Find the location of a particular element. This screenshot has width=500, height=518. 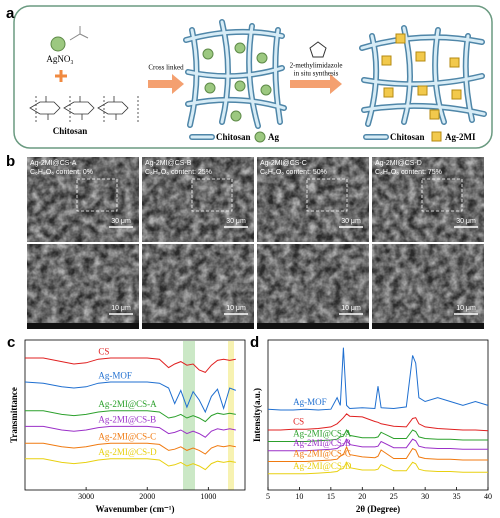

sample-content: C₆H₈O₆ content: 75% is located at coordinates (408, 172).